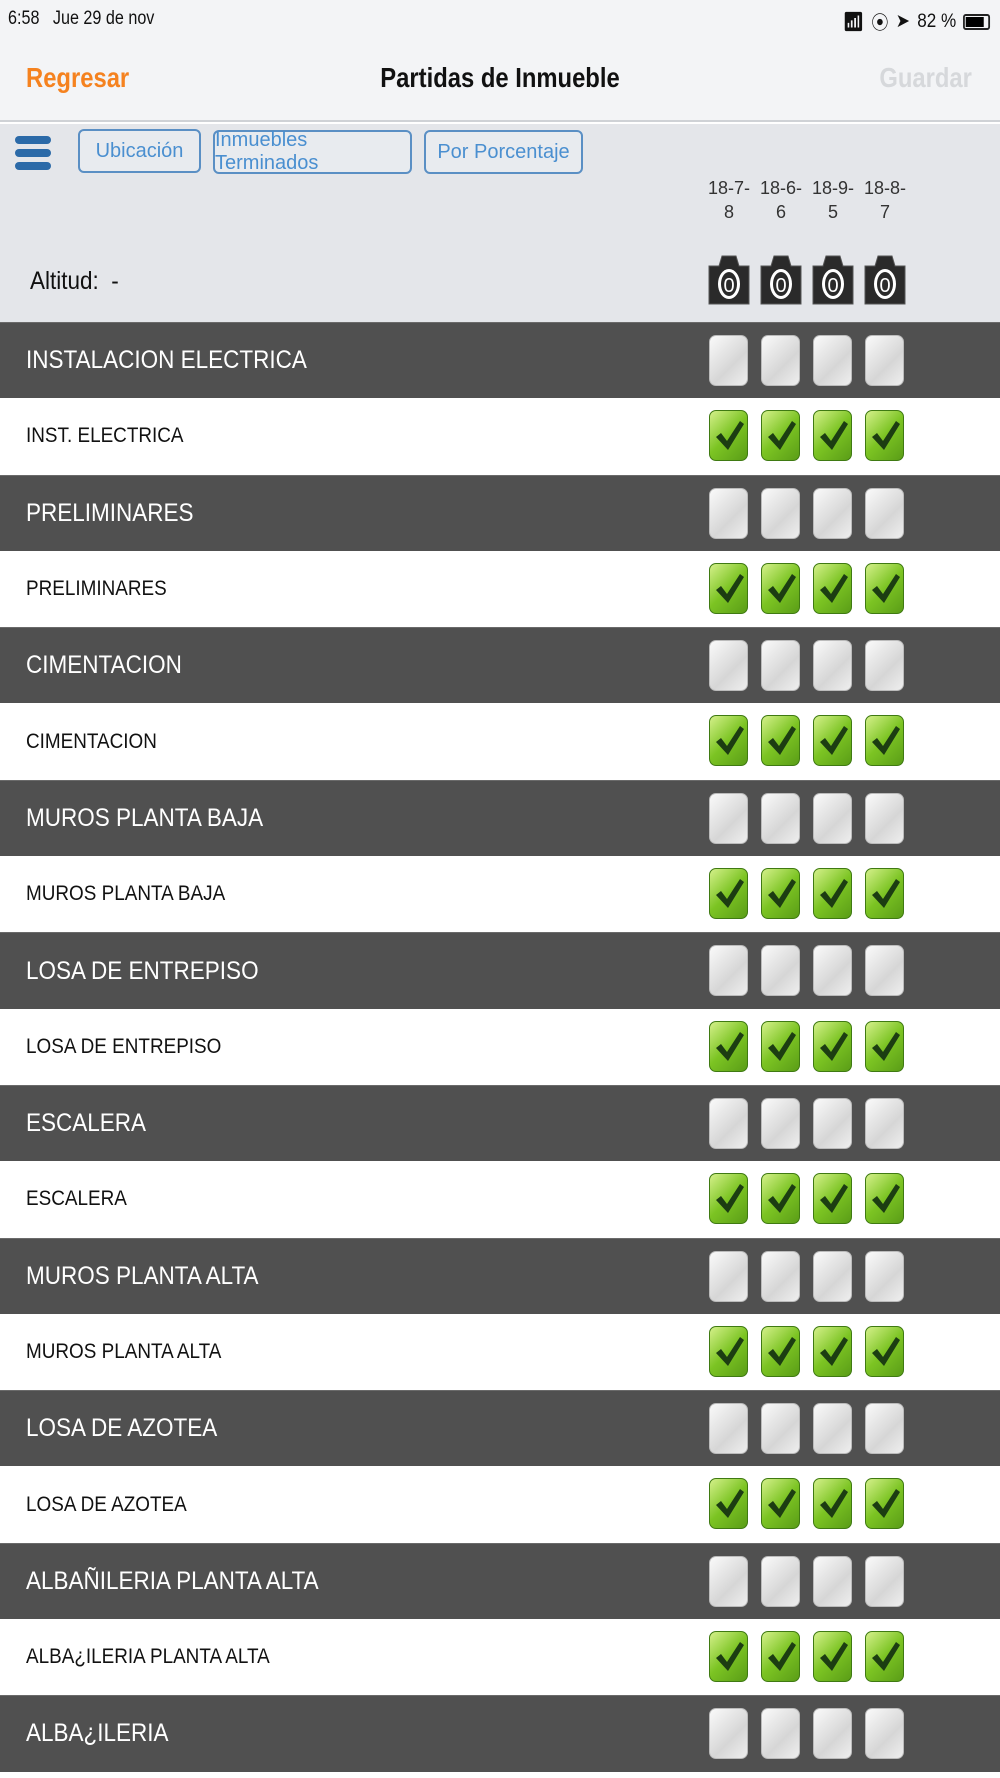 This screenshot has width=1000, height=1778. Describe the element at coordinates (832, 286) in the screenshot. I see `svg-text: 0` at that location.